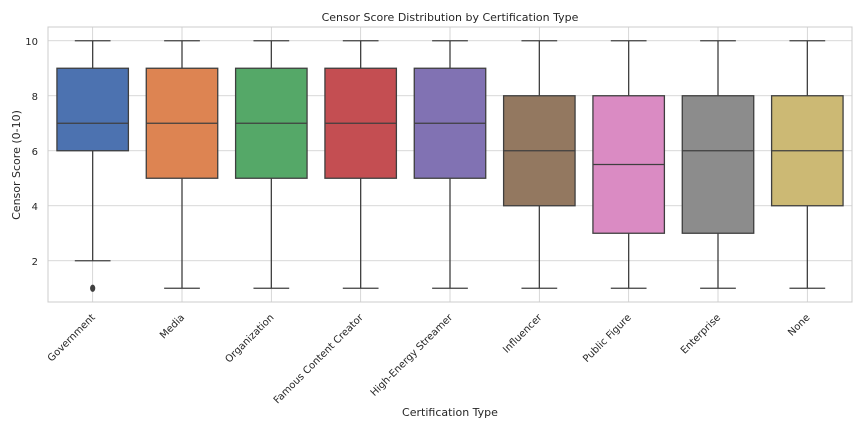 Image resolution: width=864 pixels, height=436 pixels. I want to click on box-high-energy-streamer, so click(450, 164).